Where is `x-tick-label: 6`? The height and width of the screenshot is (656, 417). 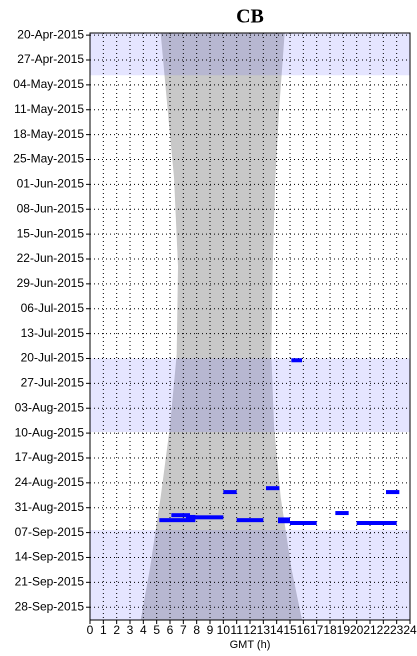
x-tick-label: 6 is located at coordinates (170, 630).